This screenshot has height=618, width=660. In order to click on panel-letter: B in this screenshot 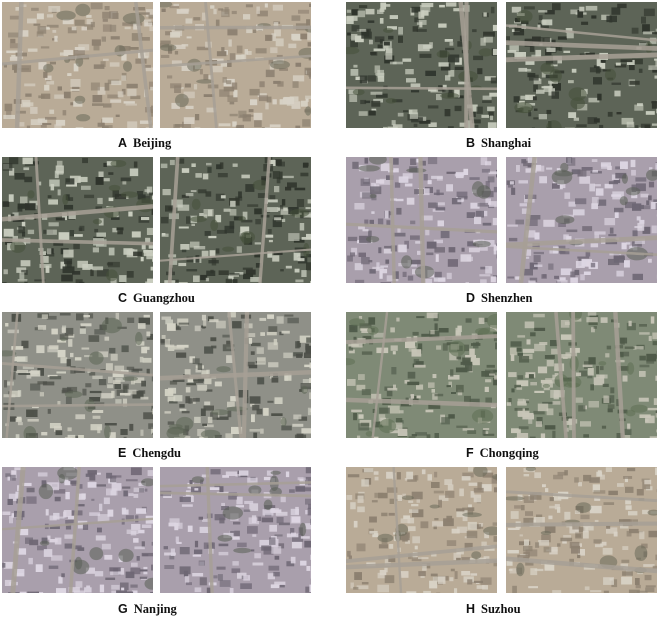, I will do `click(471, 143)`.